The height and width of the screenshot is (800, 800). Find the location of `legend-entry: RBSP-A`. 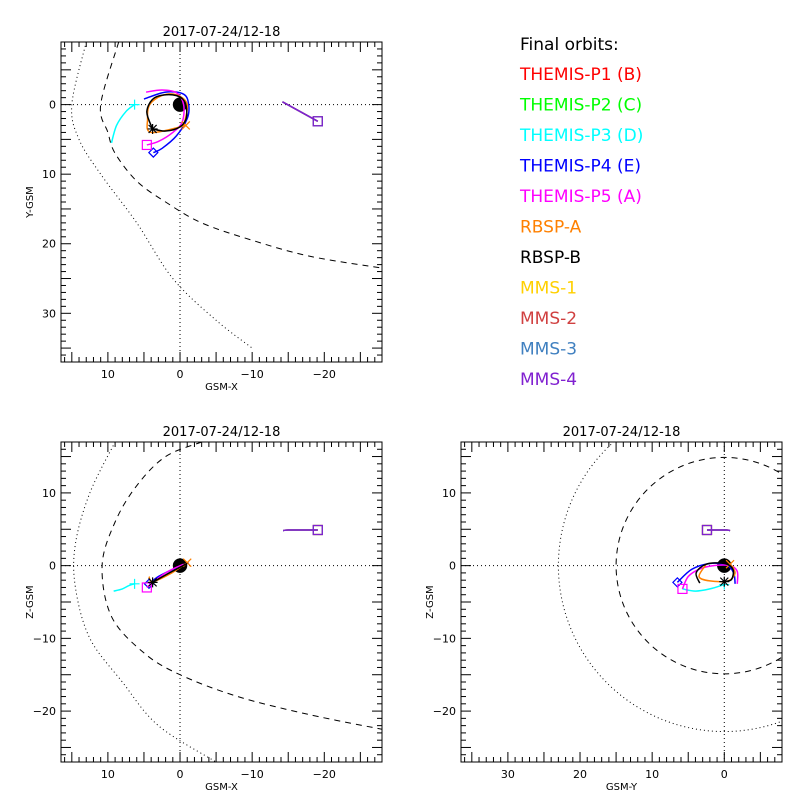

legend-entry: RBSP-A is located at coordinates (551, 228).